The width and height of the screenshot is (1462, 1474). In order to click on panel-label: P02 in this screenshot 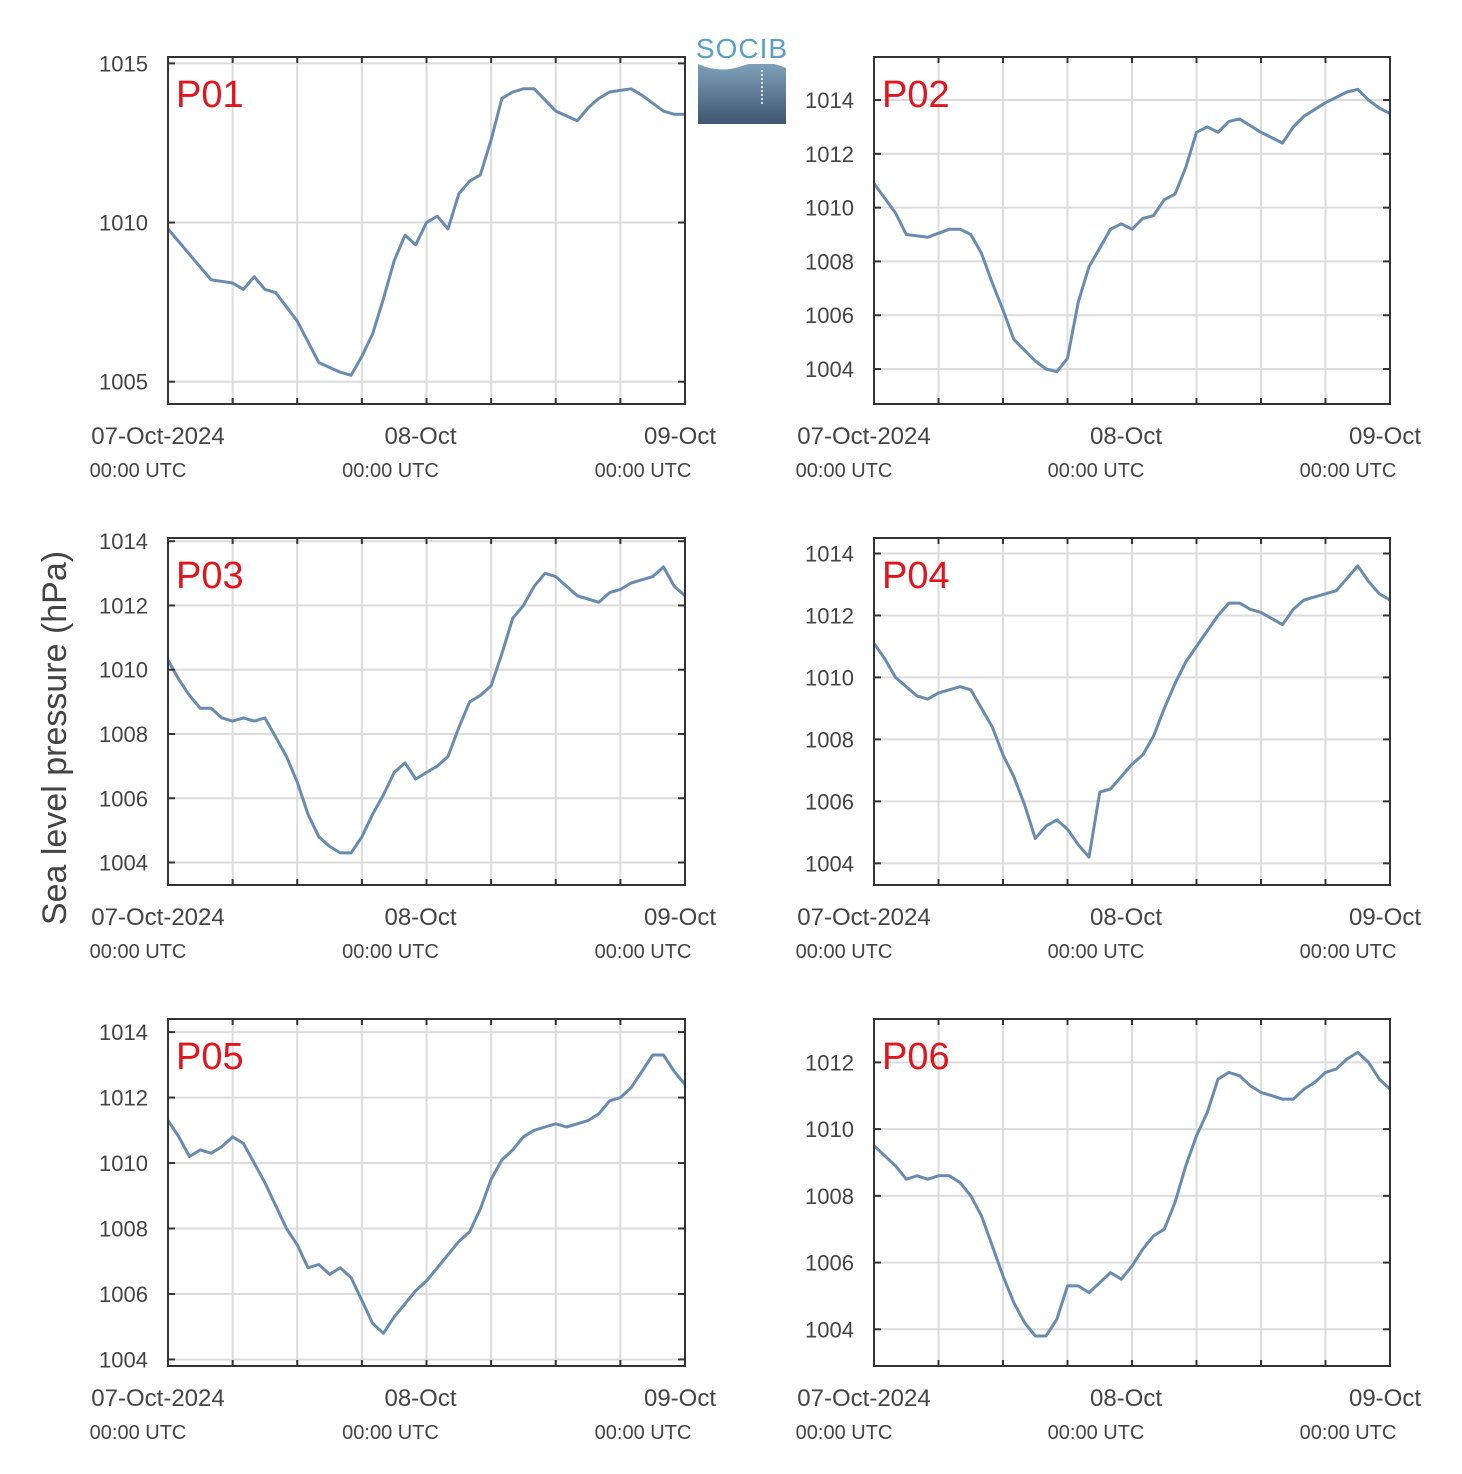, I will do `click(916, 95)`.